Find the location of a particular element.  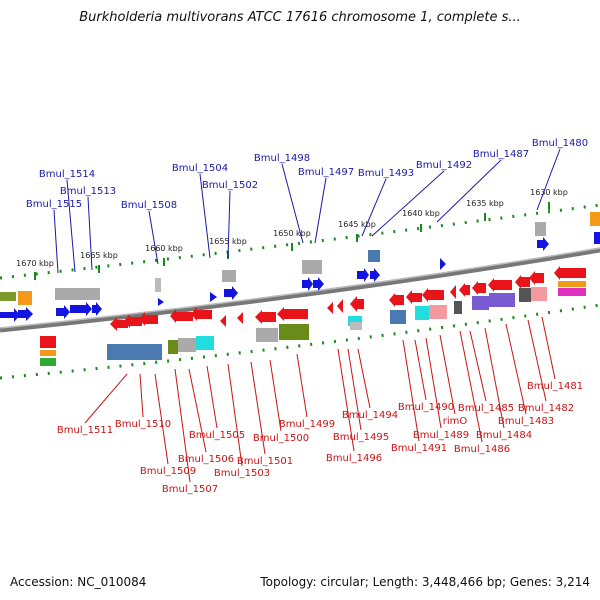

gene-label-bottom: Bmul_1511 is located at coordinates (85, 430).